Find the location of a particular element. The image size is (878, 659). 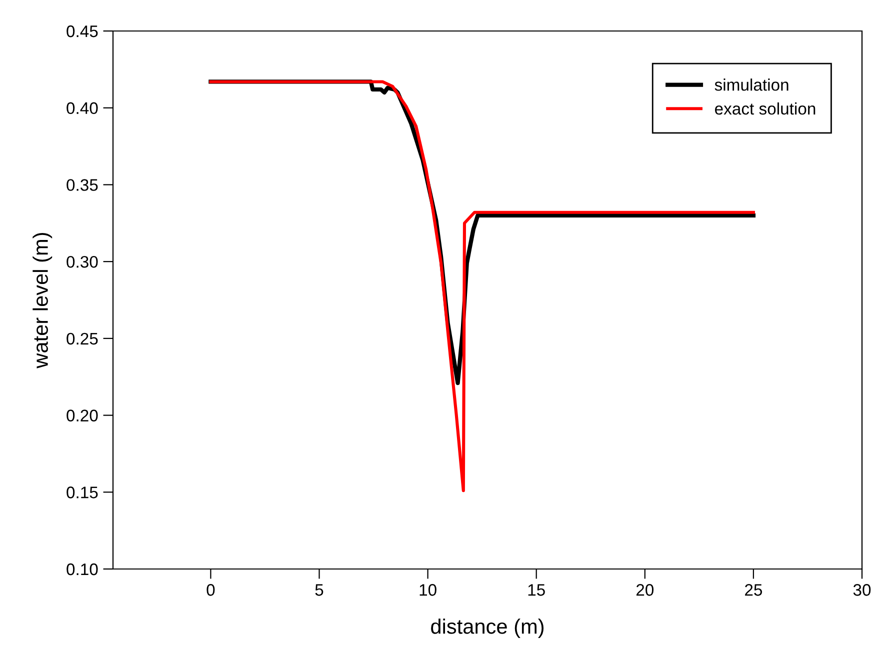

x-tick-label: 5 is located at coordinates (319, 590).